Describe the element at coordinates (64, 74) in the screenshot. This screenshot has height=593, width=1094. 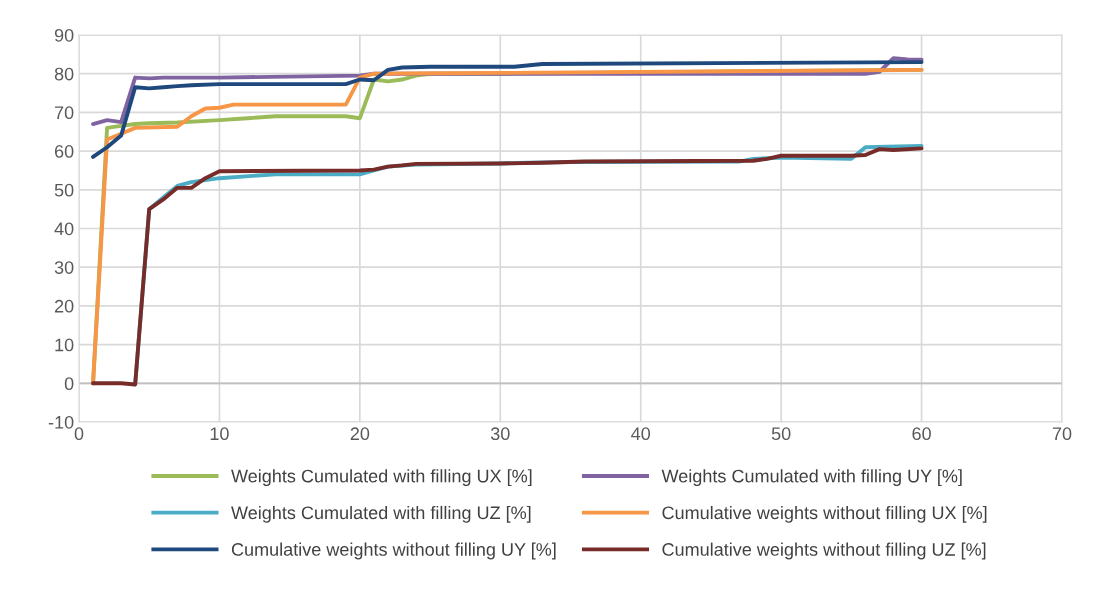
I see `y-tick-label: 80` at that location.